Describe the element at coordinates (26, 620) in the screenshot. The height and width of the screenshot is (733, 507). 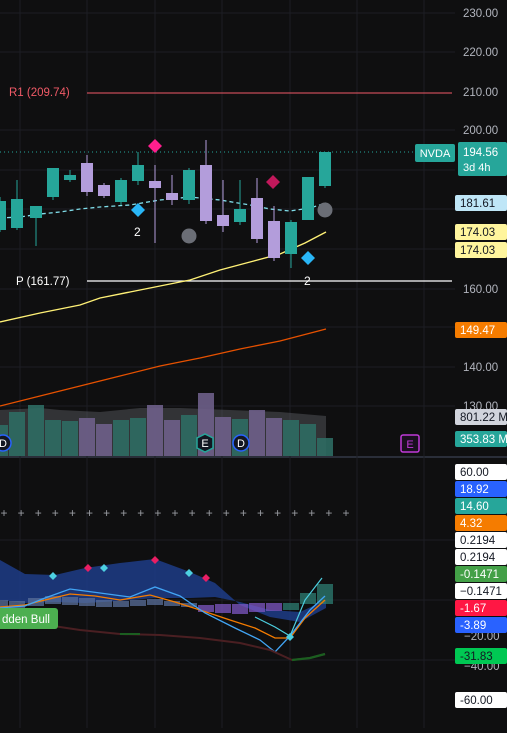
I see `svg-text: dden Bull` at that location.